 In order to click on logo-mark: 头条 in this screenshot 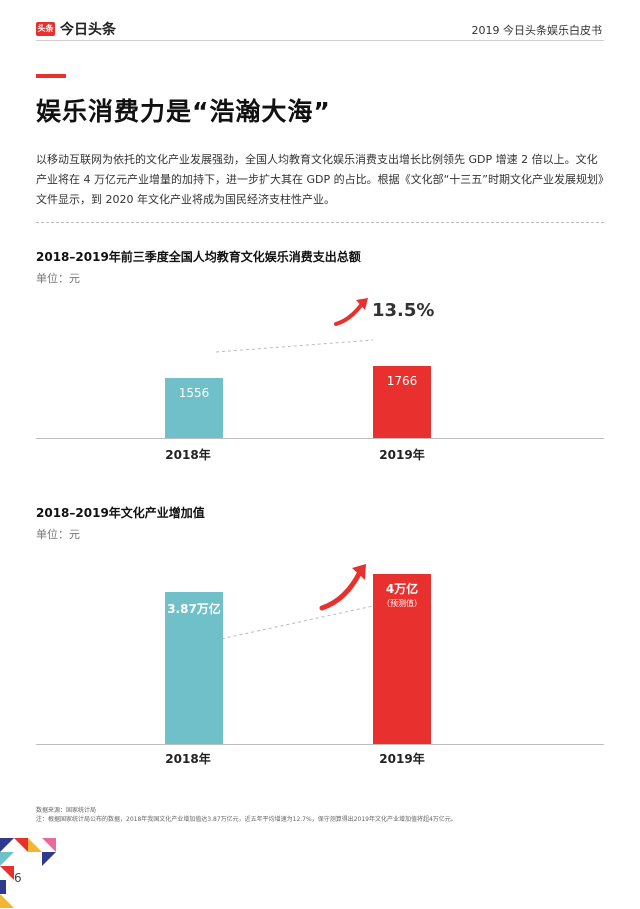, I will do `click(45, 29)`.